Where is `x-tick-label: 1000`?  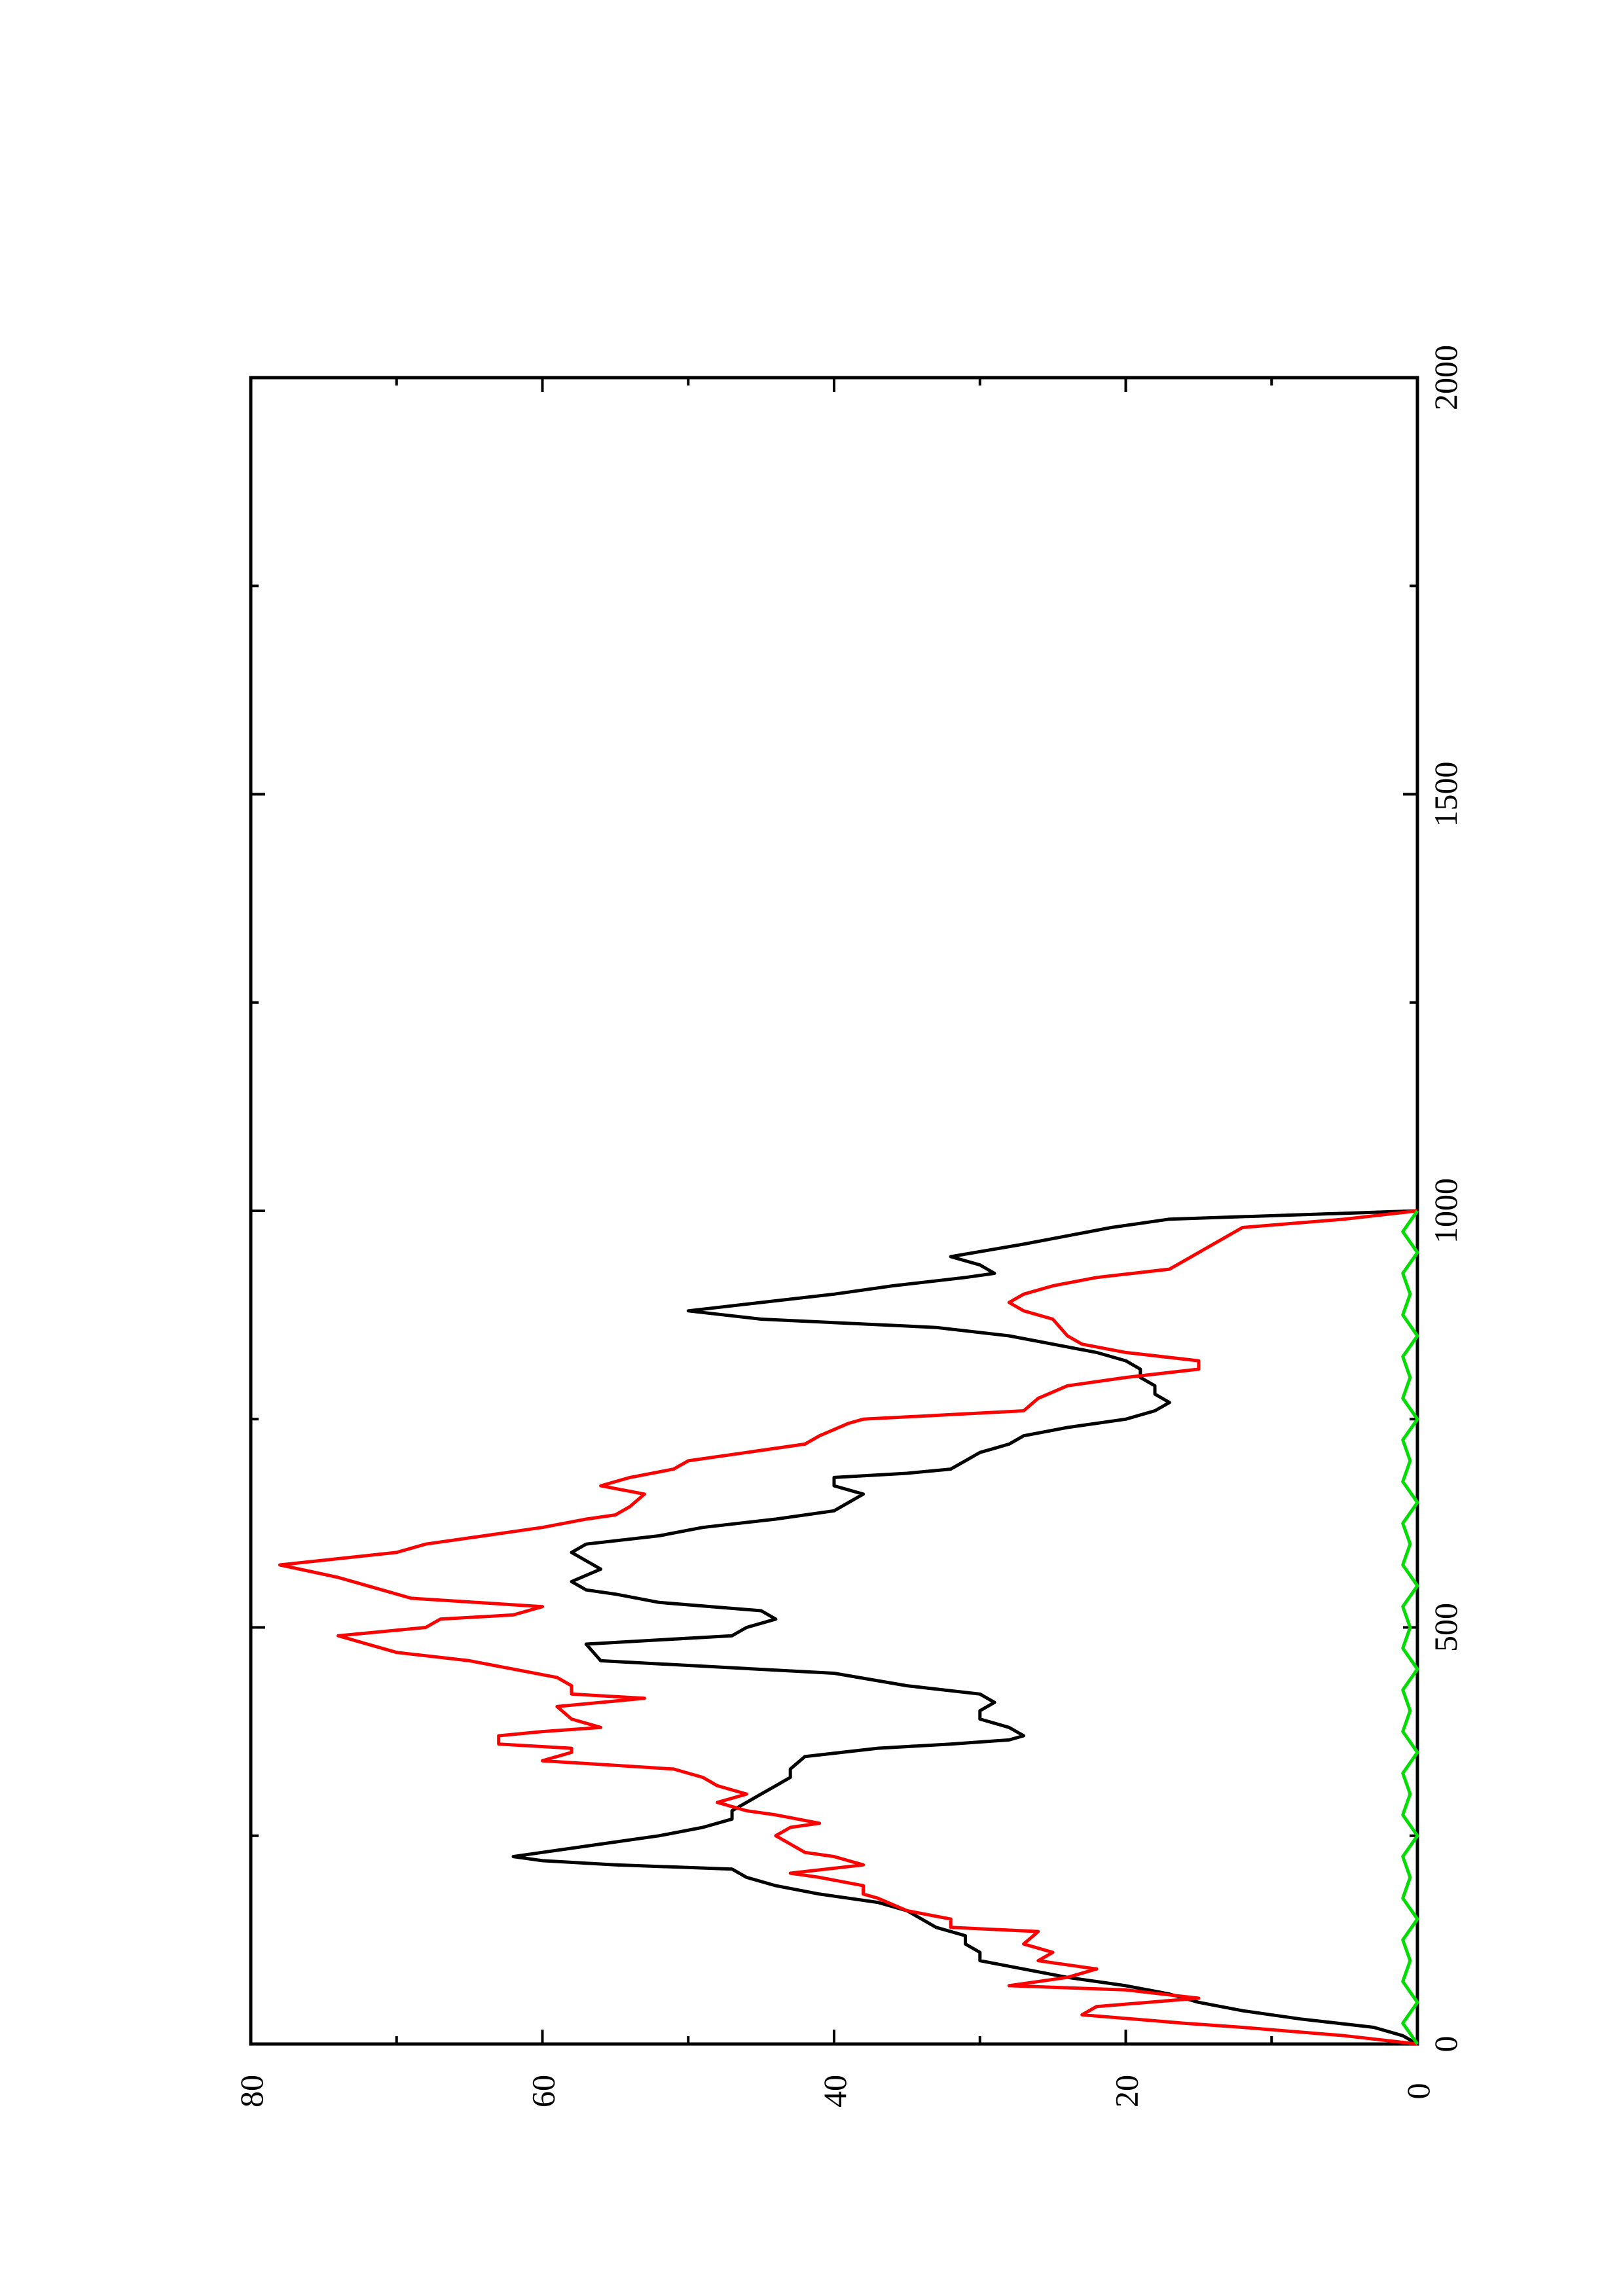
x-tick-label: 1000 is located at coordinates (1445, 1211).